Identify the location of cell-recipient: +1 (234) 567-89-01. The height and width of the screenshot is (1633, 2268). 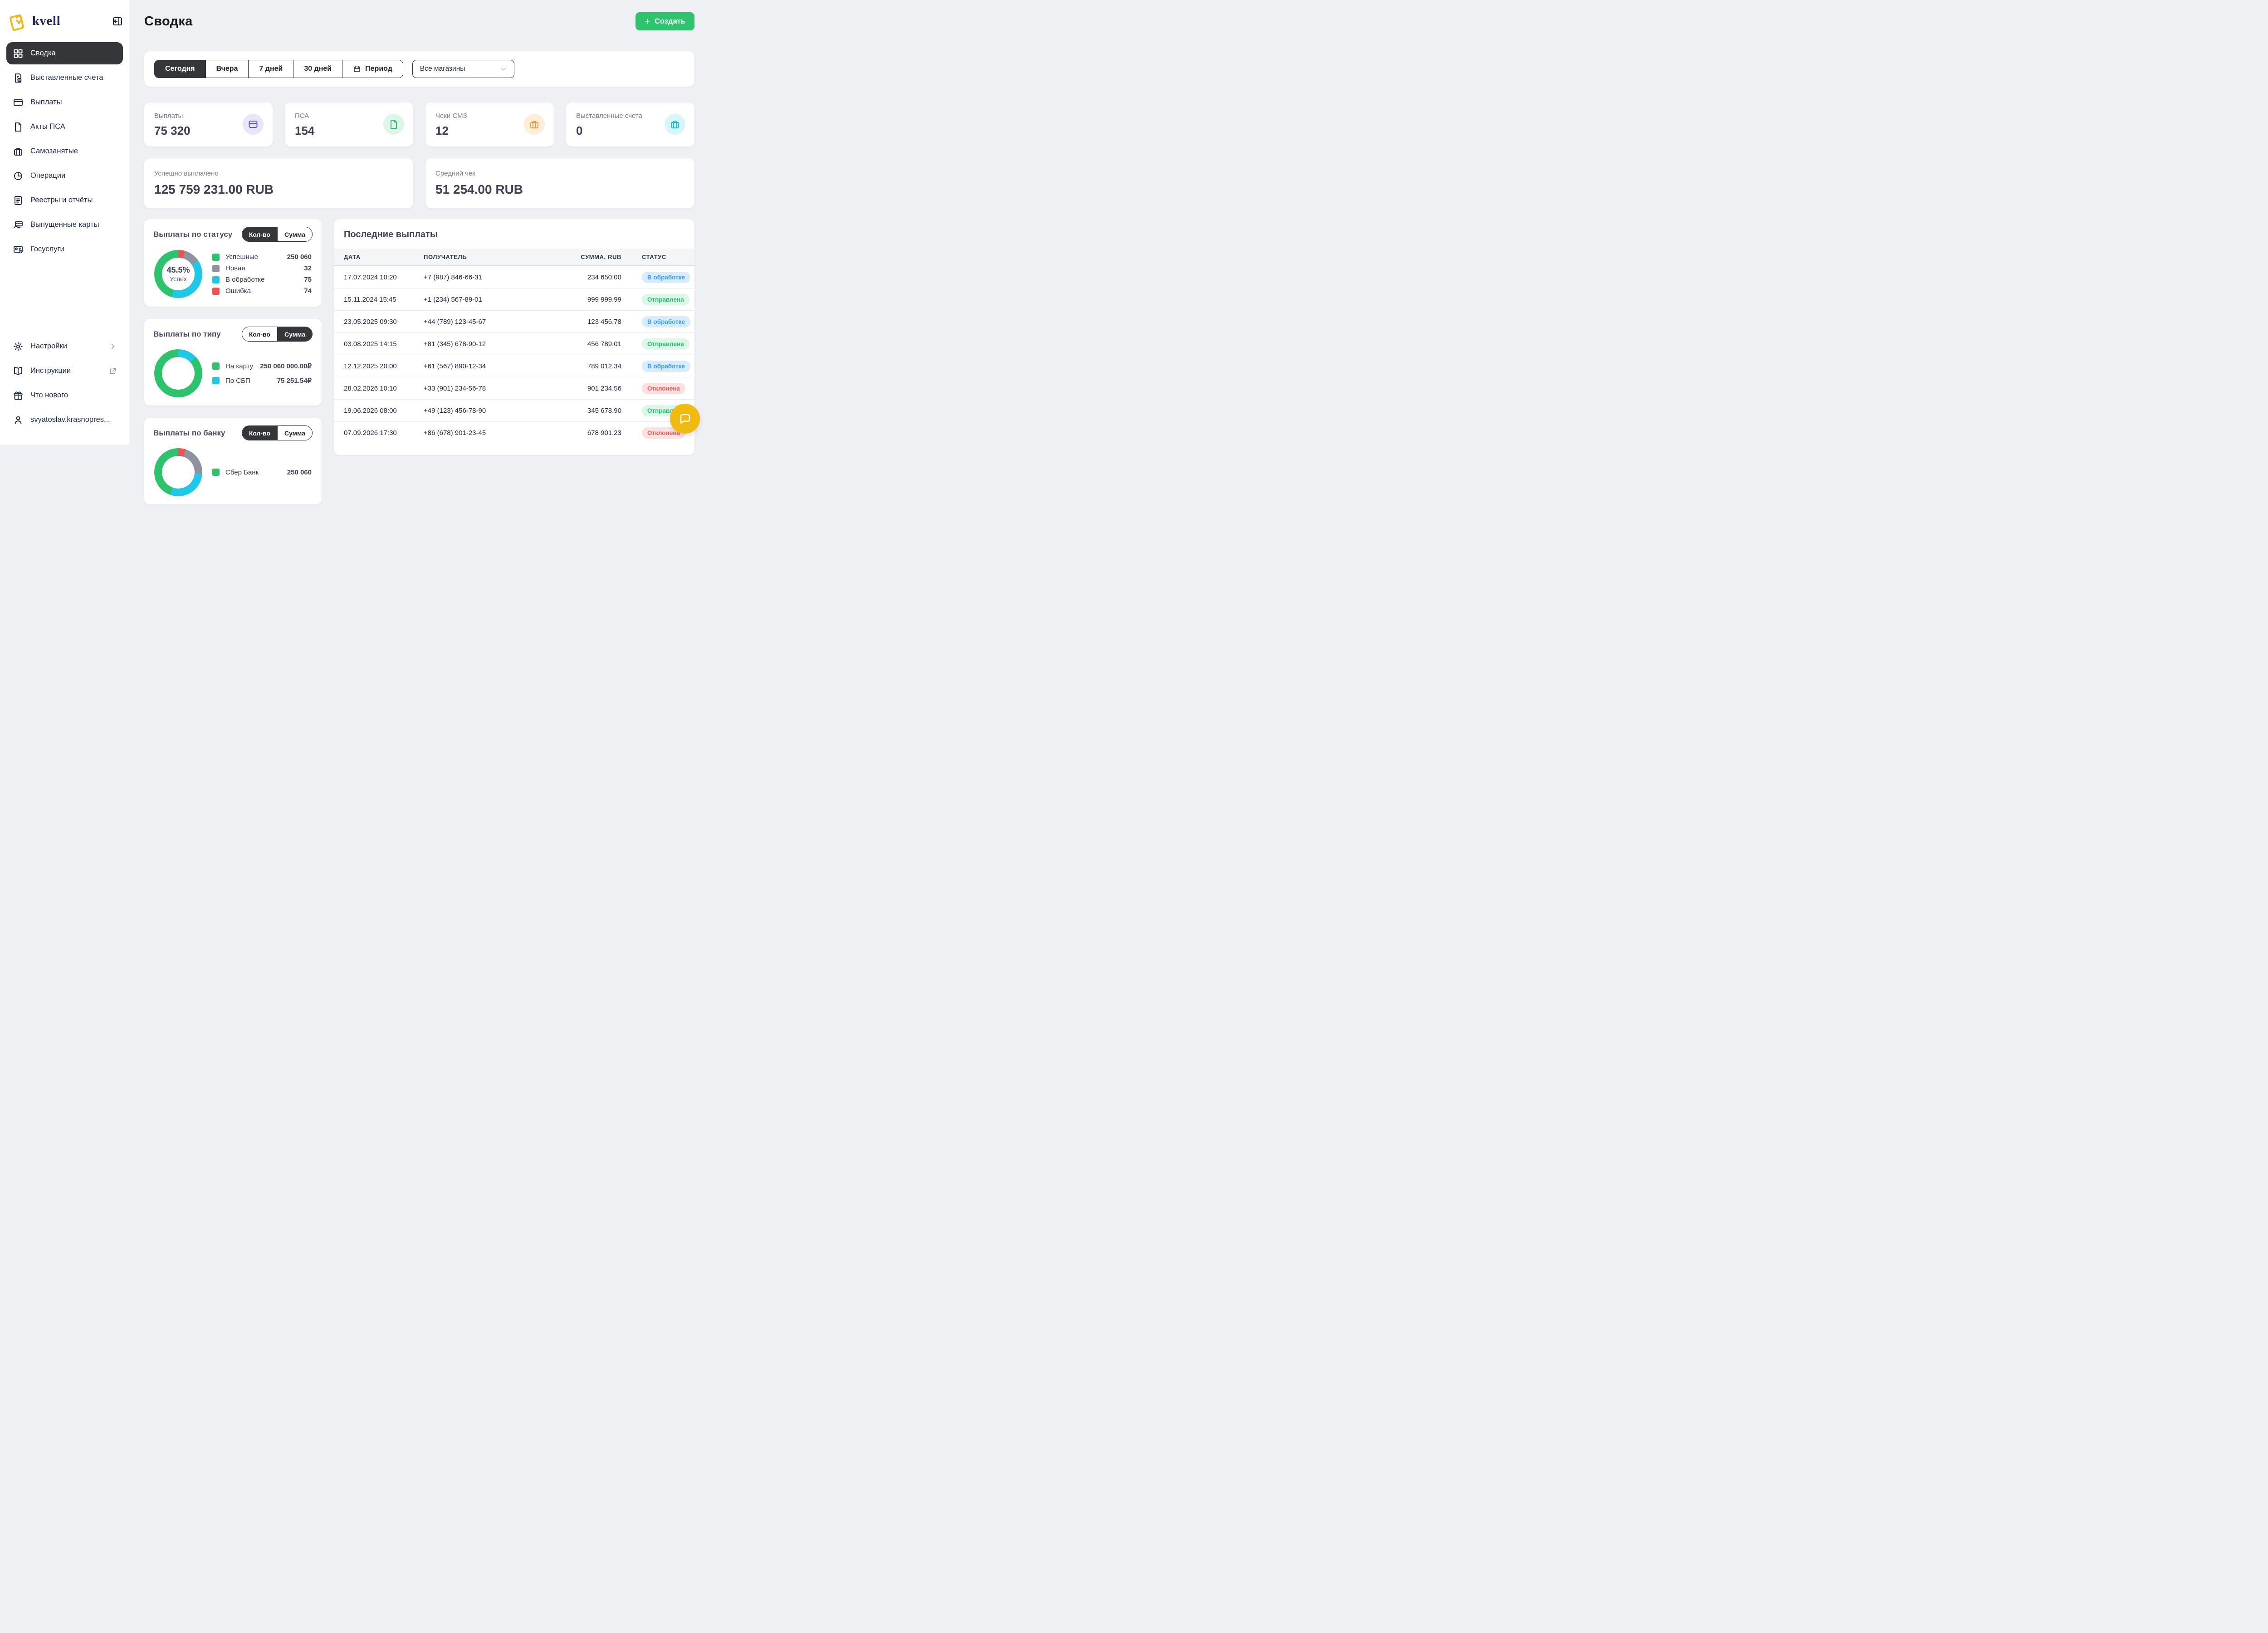
(453, 299).